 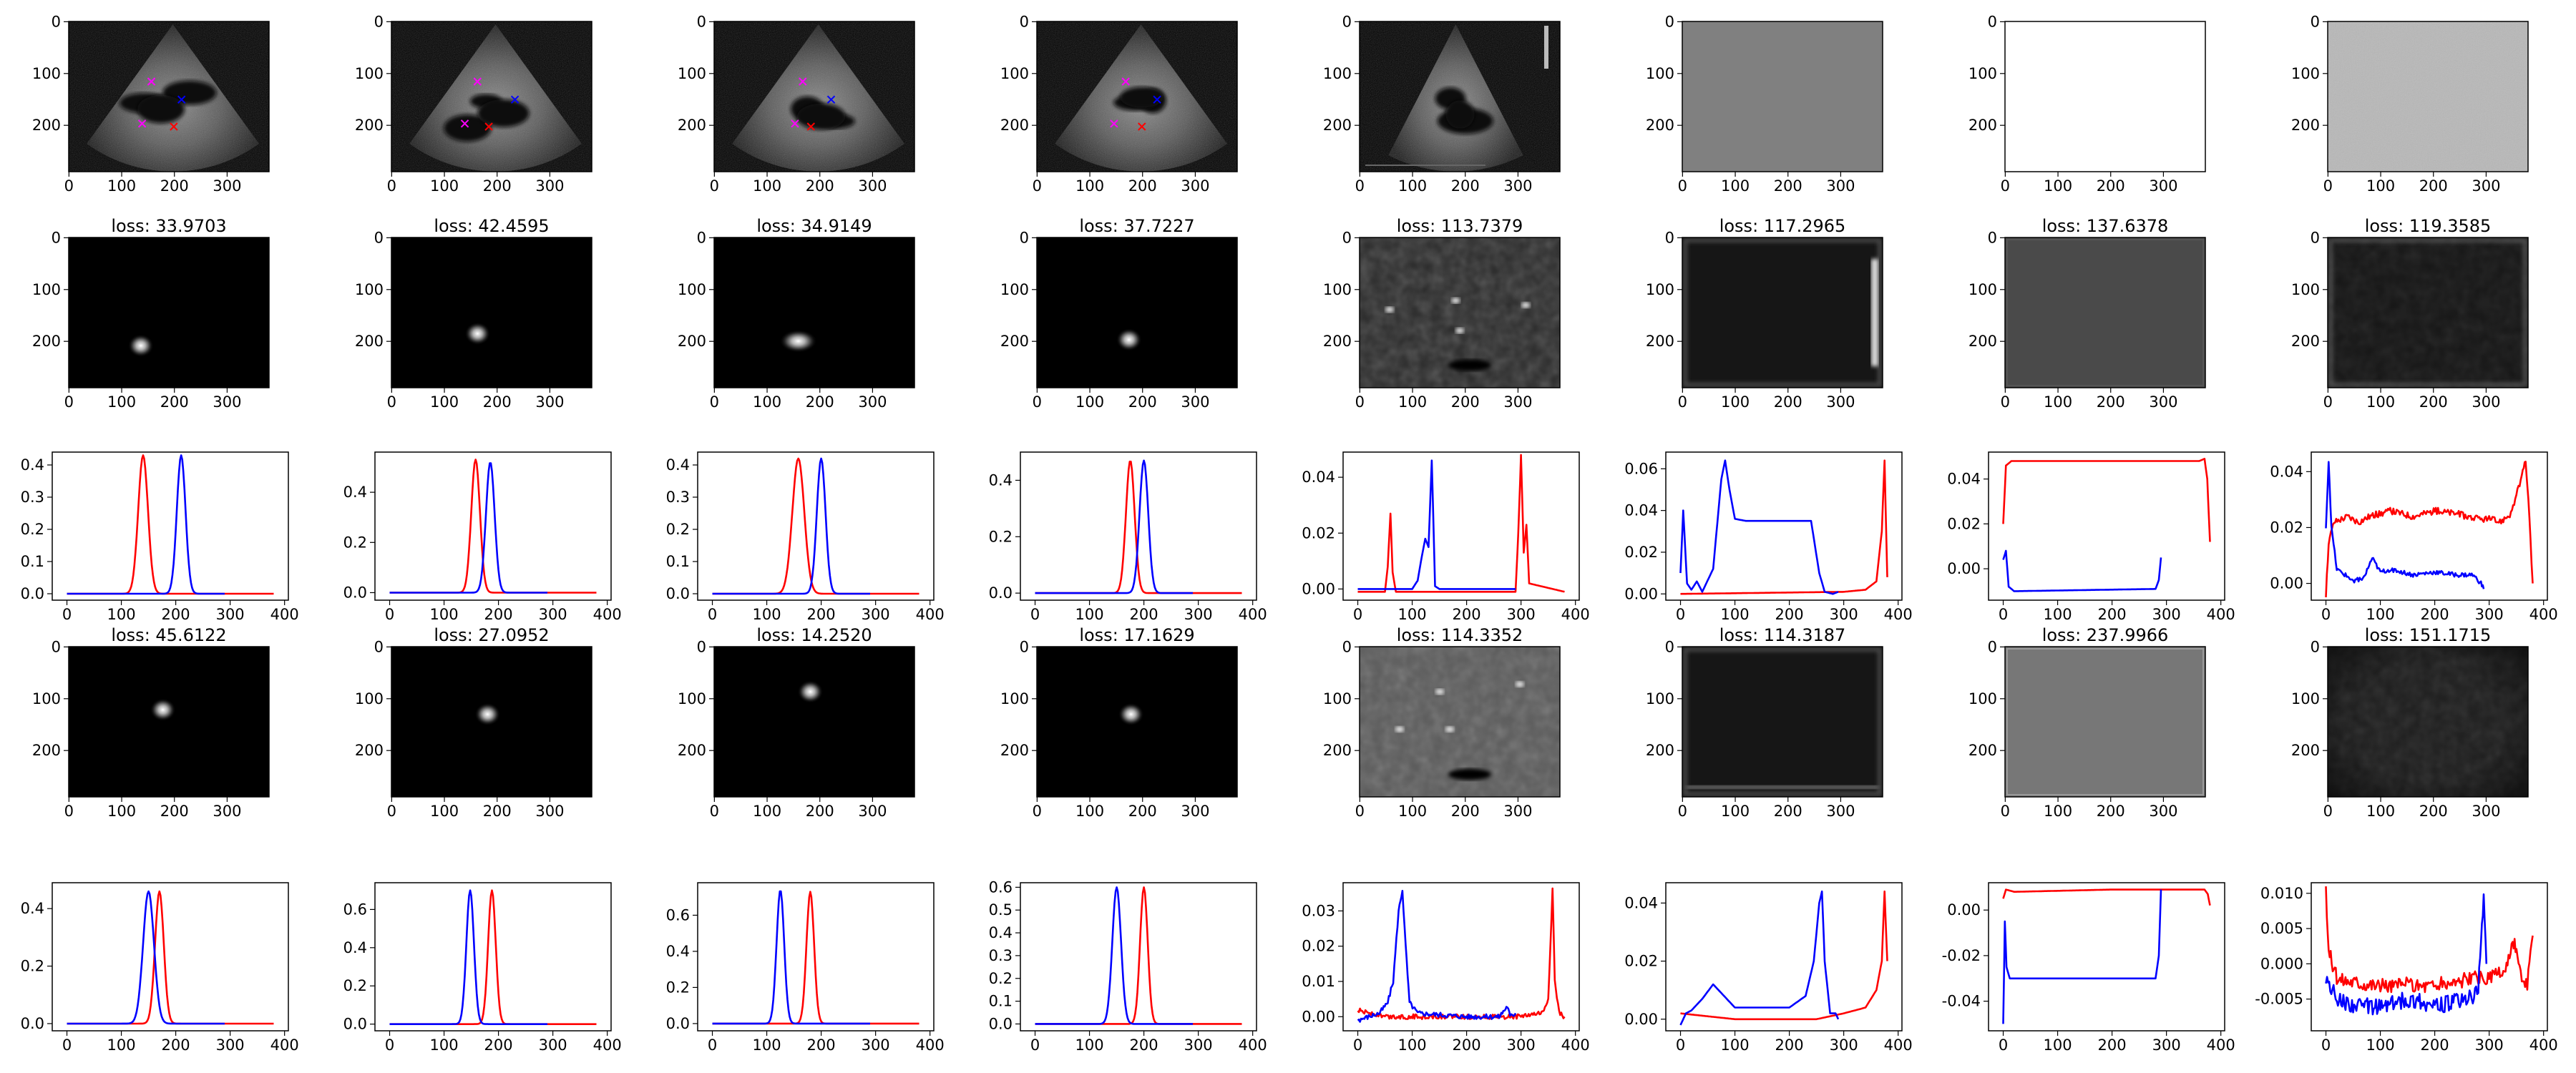 What do you see at coordinates (468, 128) in the screenshot?
I see `chamber-shadow` at bounding box center [468, 128].